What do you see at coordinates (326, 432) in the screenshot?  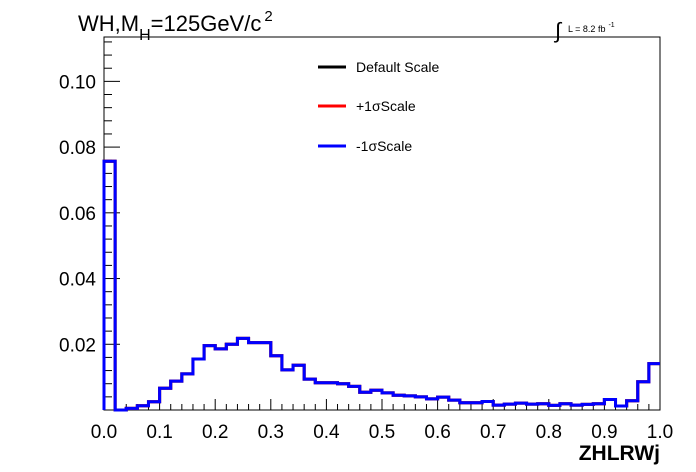 I see `x-tick-label: 0.4` at bounding box center [326, 432].